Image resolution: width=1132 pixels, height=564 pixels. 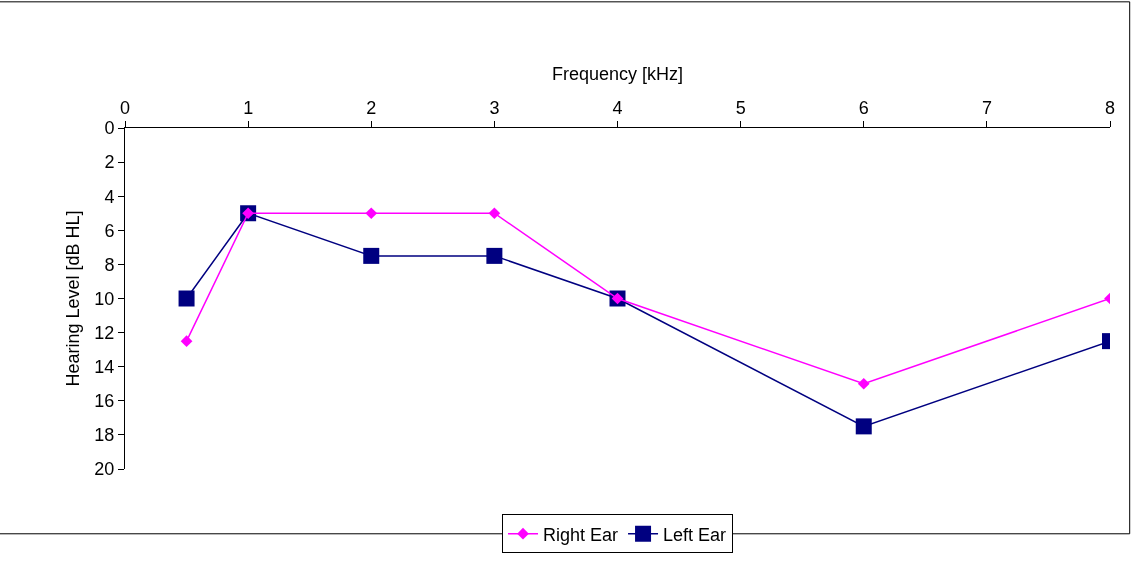 What do you see at coordinates (986, 107) in the screenshot?
I see `x-tick-label: 7` at bounding box center [986, 107].